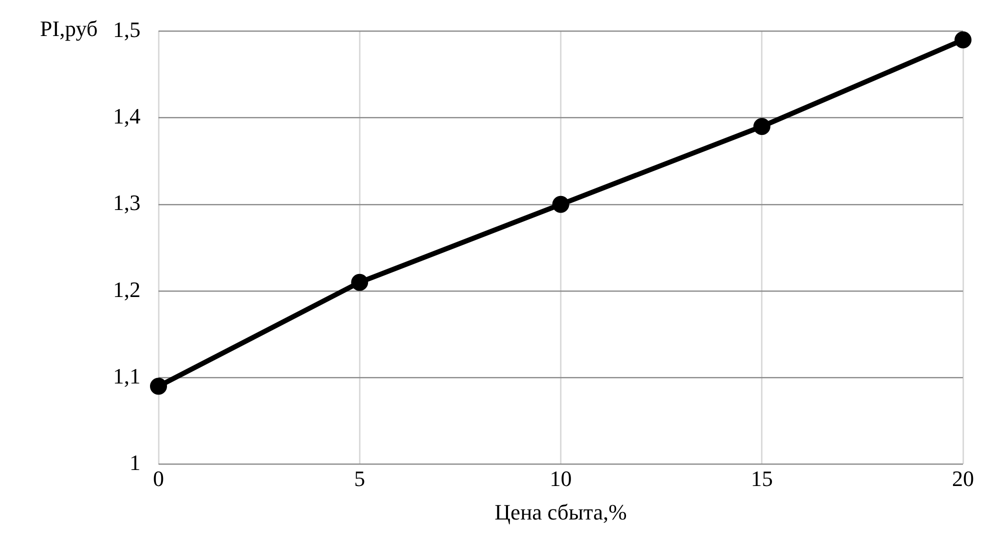  I want to click on y-tick-label: 1,3, so click(126, 203).